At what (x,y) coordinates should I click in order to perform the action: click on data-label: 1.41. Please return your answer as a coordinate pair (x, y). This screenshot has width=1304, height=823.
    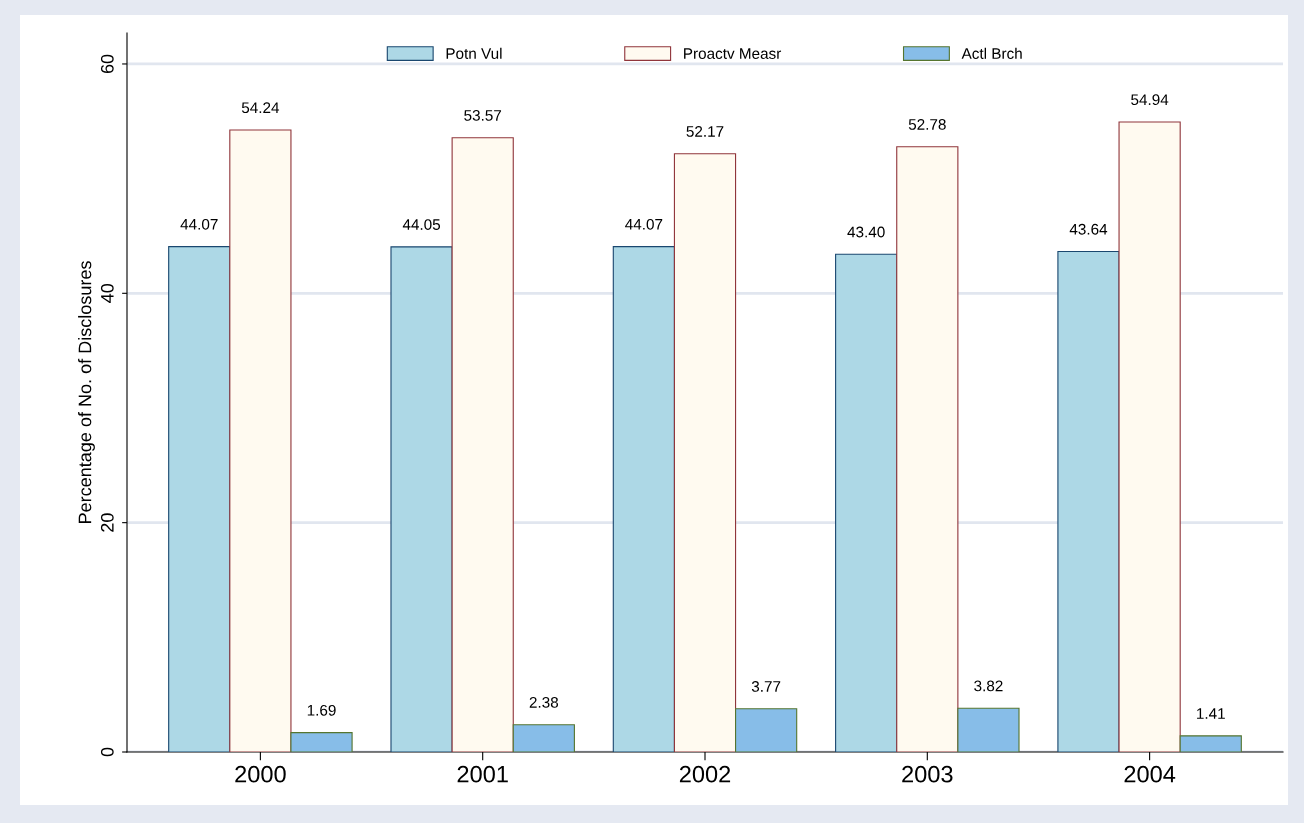
    Looking at the image, I should click on (1211, 713).